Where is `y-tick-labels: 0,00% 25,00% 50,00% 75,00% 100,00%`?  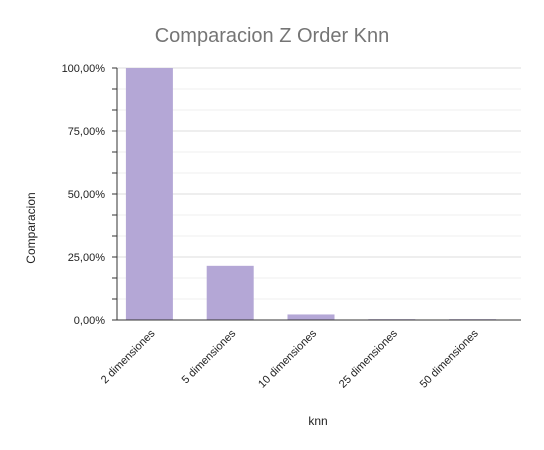
y-tick-labels: 0,00% 25,00% 50,00% 75,00% 100,00% is located at coordinates (84, 195).